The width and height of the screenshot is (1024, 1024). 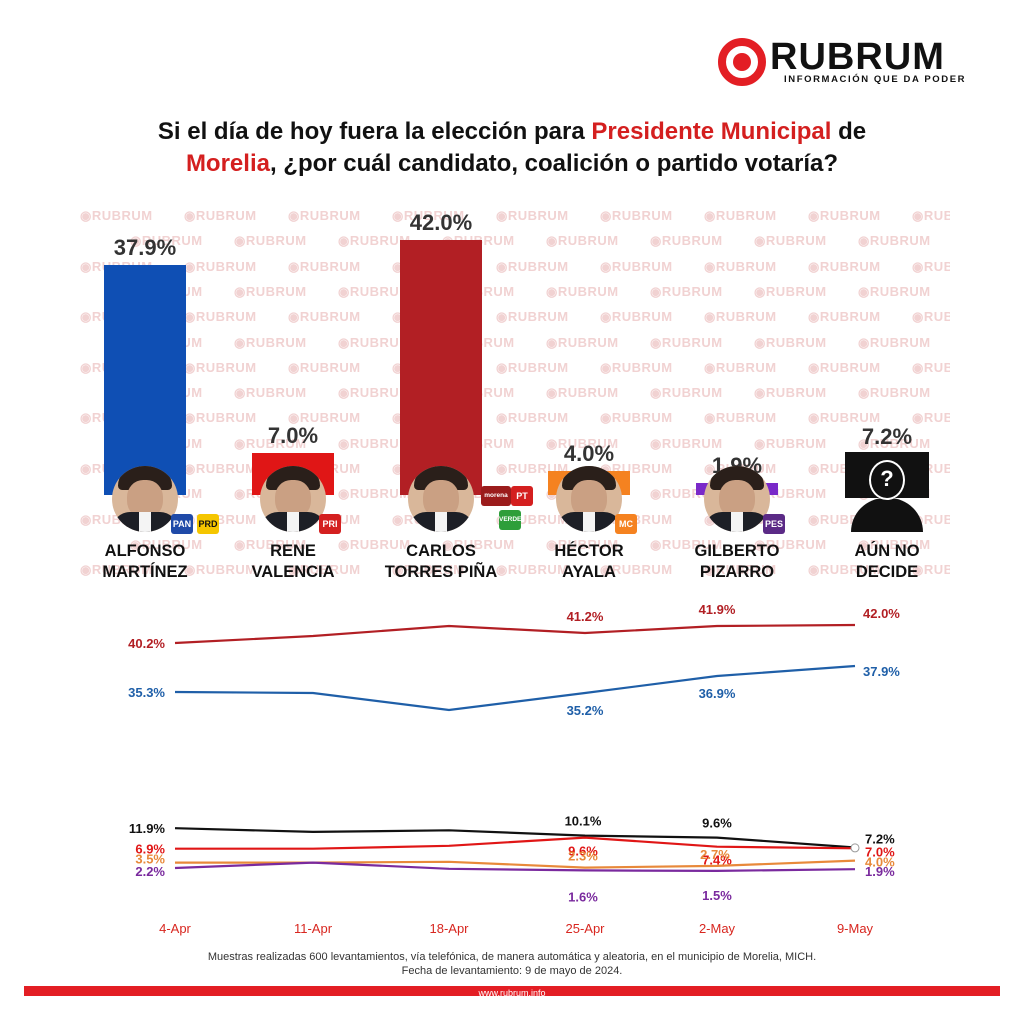 I want to click on data-label: 3.5%, so click(x=150, y=859).